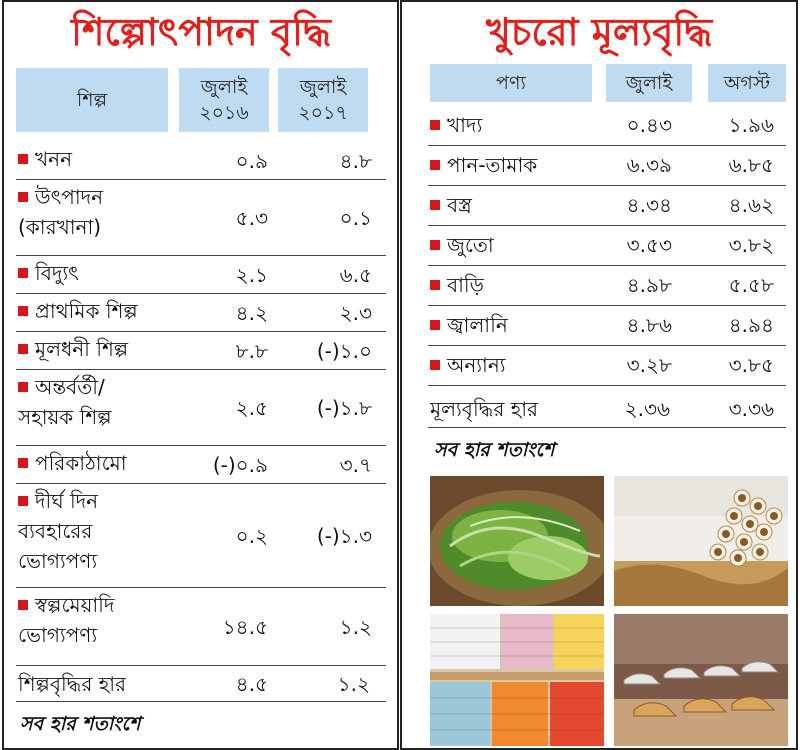 This screenshot has width=800, height=750. I want to click on retail-row: বাড়ি ৪.৯৮ ৫.৫৮, so click(607, 286).